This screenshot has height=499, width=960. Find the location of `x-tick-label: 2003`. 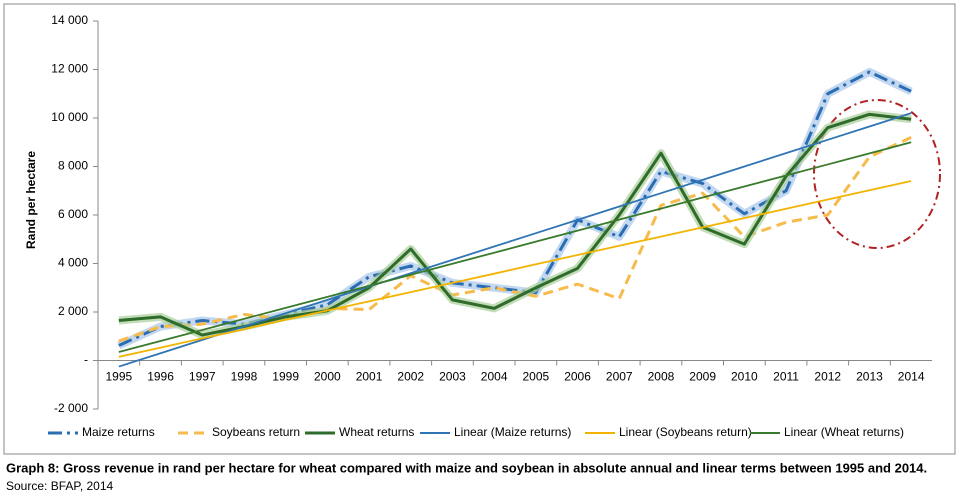

x-tick-label: 2003 is located at coordinates (452, 377).